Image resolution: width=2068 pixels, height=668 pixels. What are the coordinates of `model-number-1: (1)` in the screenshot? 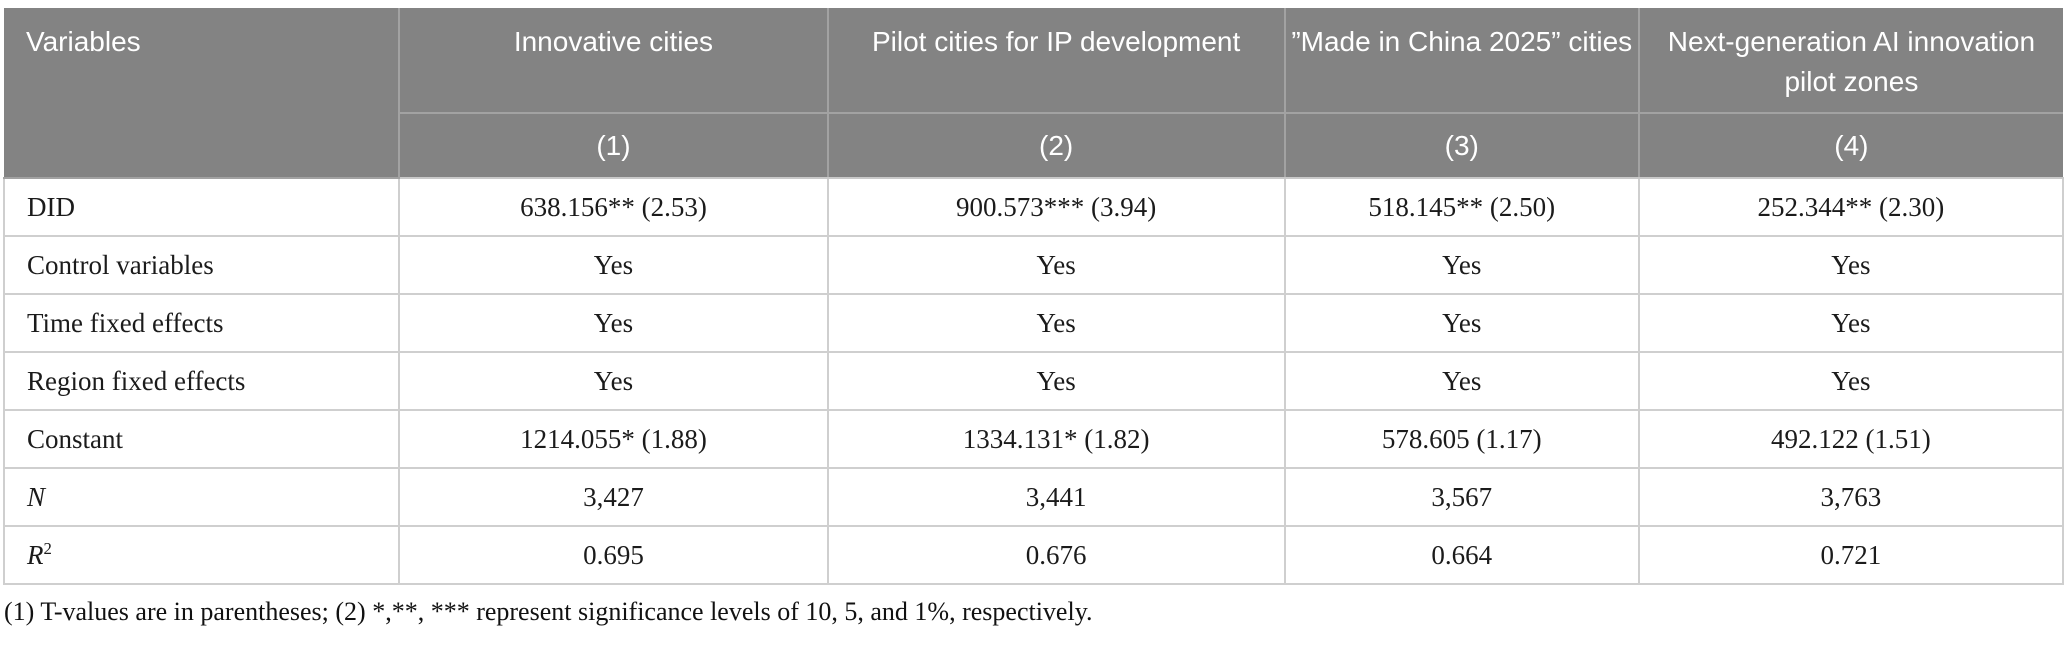 It's located at (613, 145).